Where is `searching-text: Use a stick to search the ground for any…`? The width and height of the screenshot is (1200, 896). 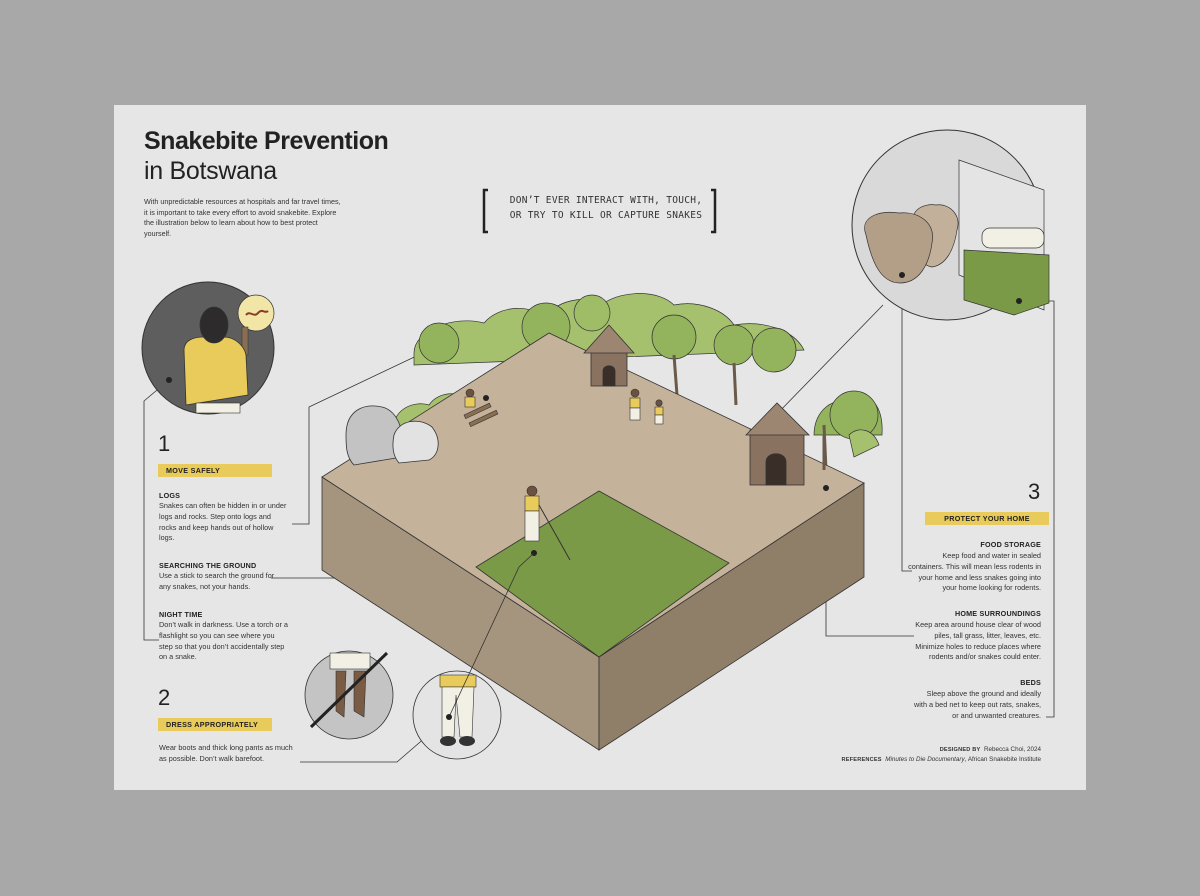
searching-text: Use a stick to search the ground for any… is located at coordinates (217, 581).